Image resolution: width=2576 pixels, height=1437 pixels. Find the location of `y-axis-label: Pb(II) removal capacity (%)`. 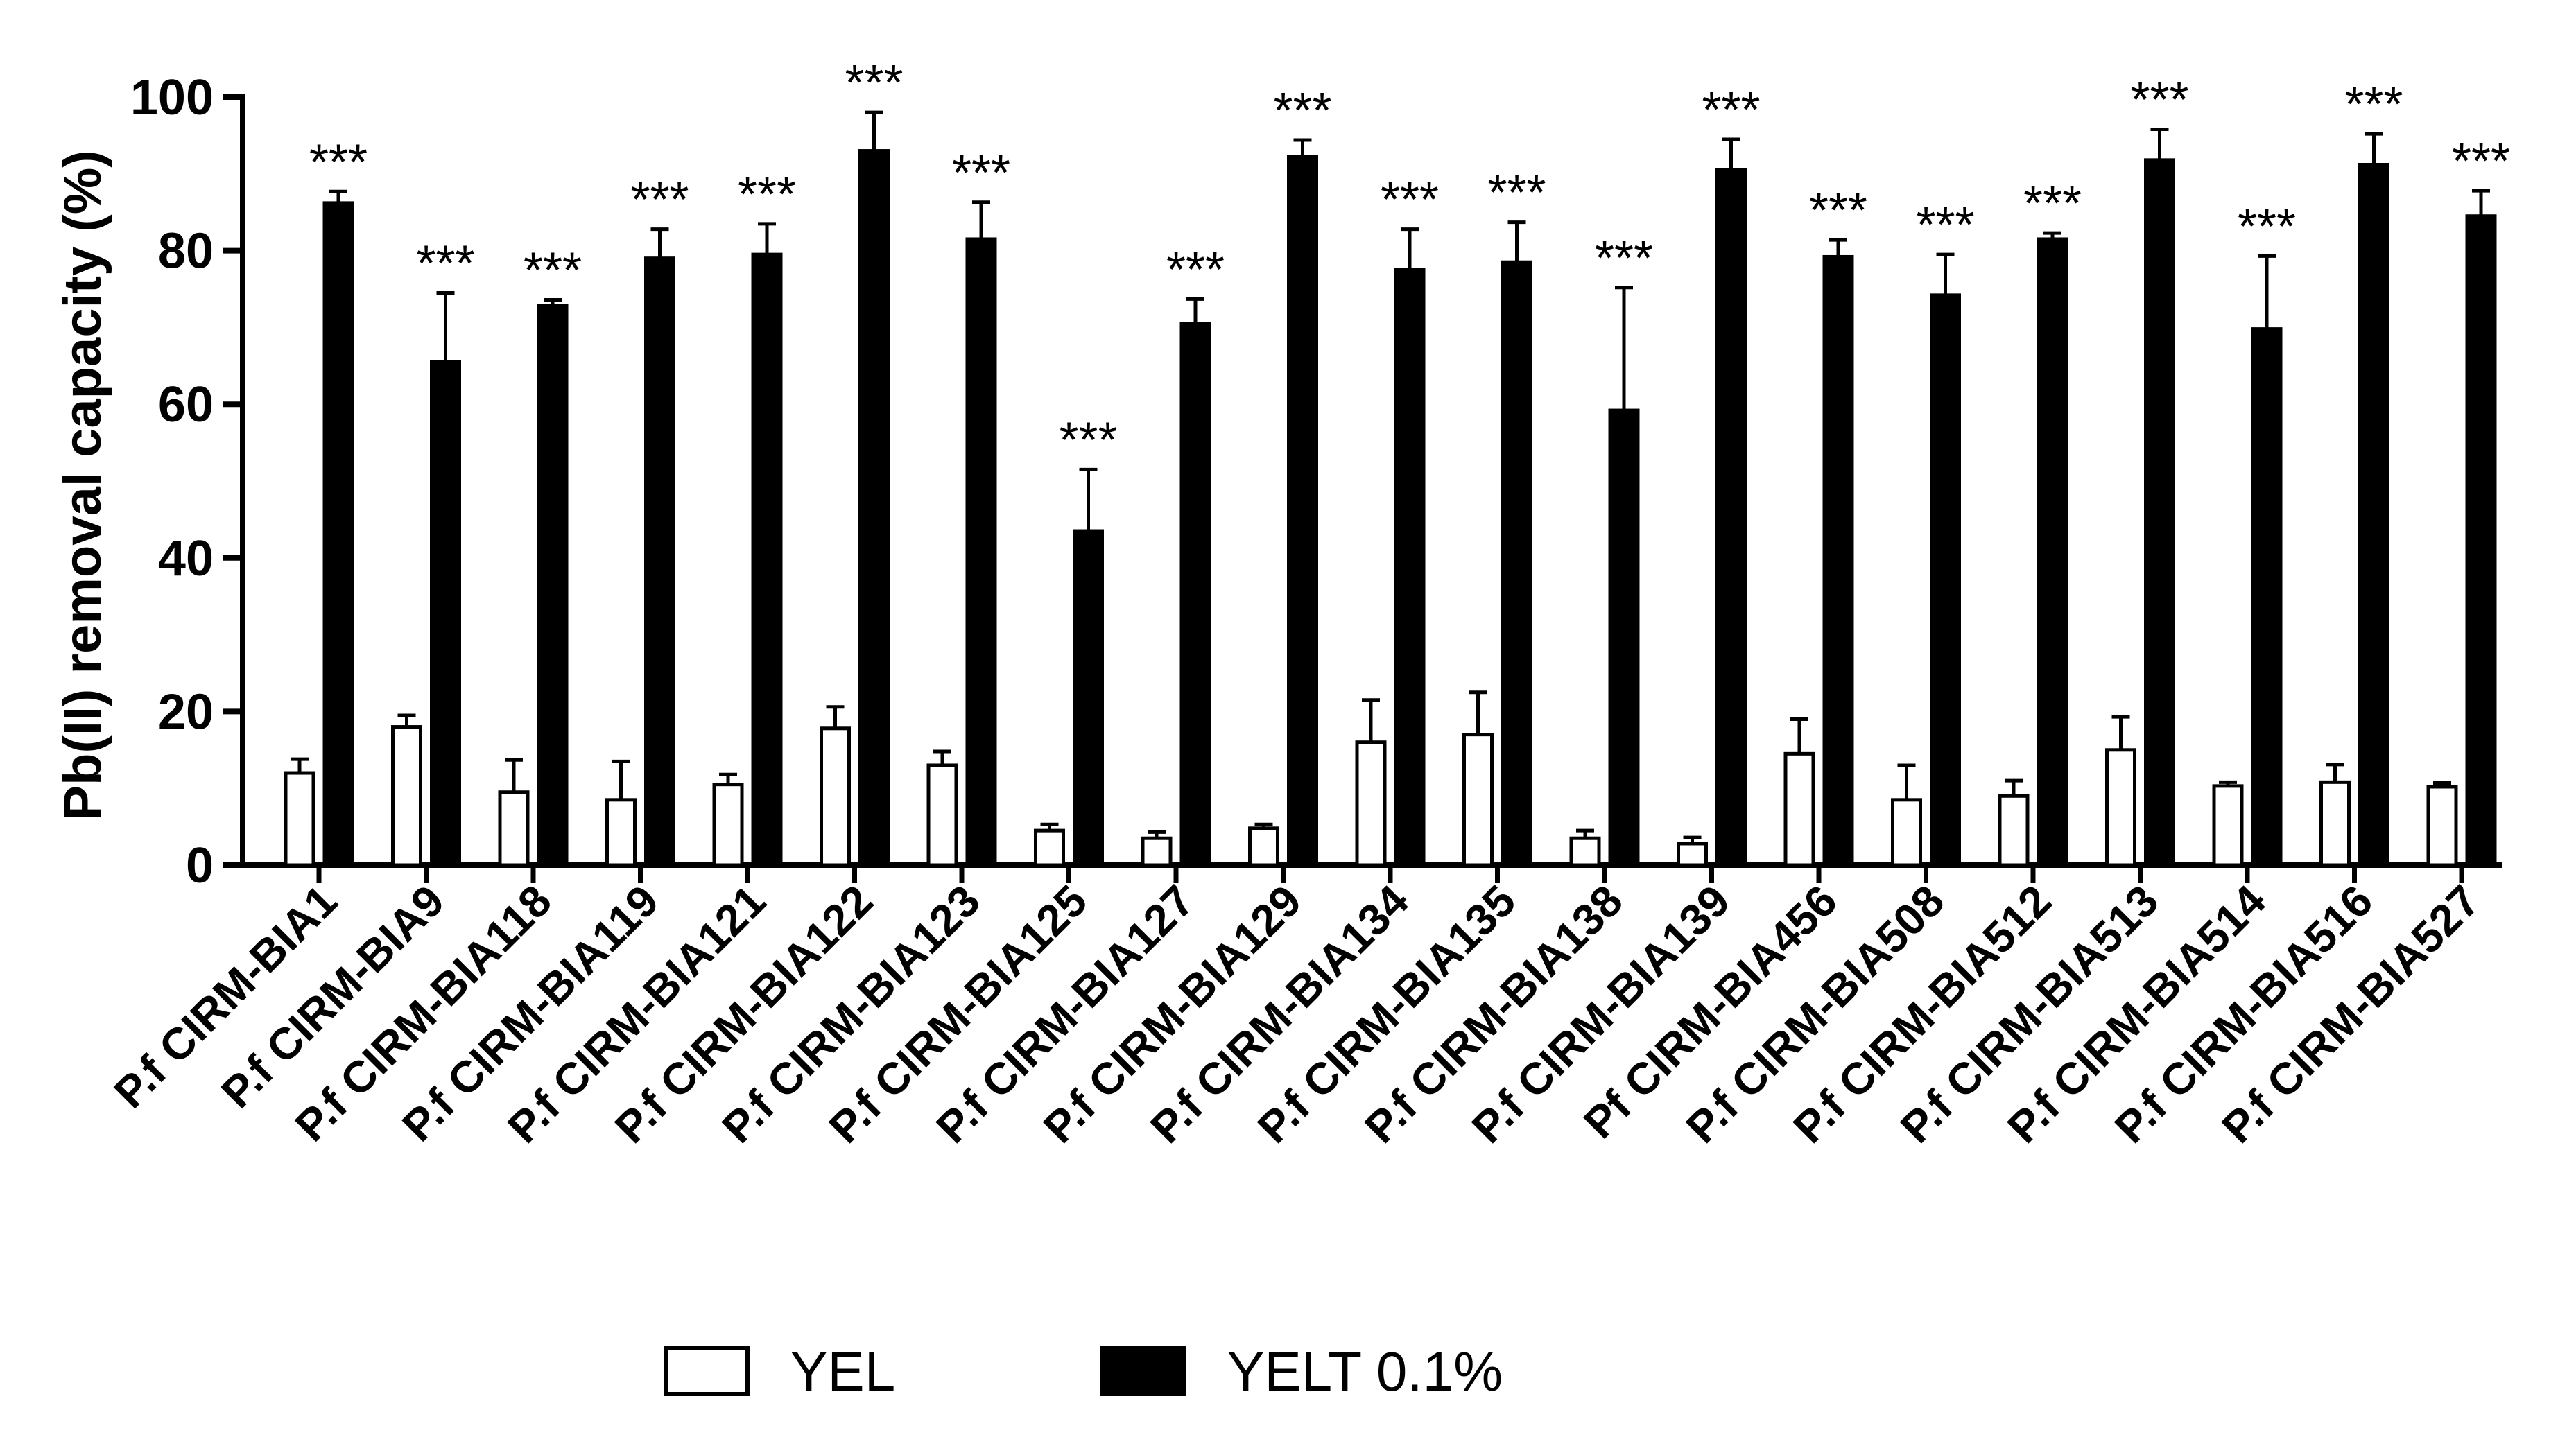

y-axis-label: Pb(II) removal capacity (%) is located at coordinates (82, 485).